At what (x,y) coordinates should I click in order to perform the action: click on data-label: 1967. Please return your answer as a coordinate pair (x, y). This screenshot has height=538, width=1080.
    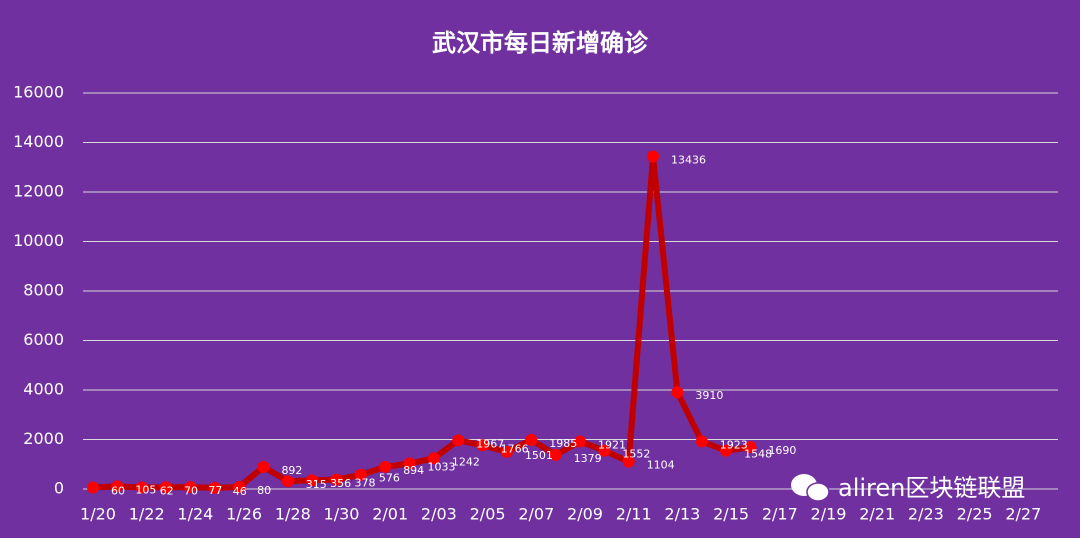
    Looking at the image, I should click on (490, 443).